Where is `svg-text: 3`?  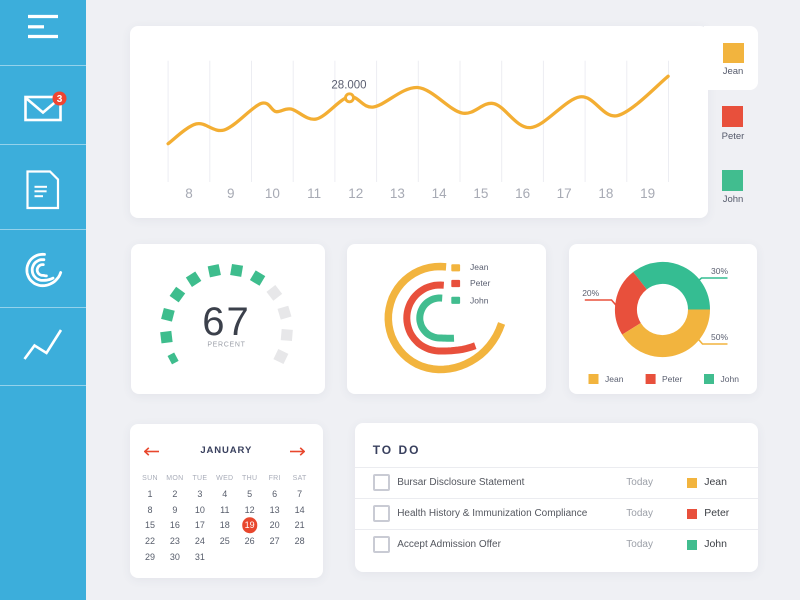
svg-text: 3 is located at coordinates (60, 99).